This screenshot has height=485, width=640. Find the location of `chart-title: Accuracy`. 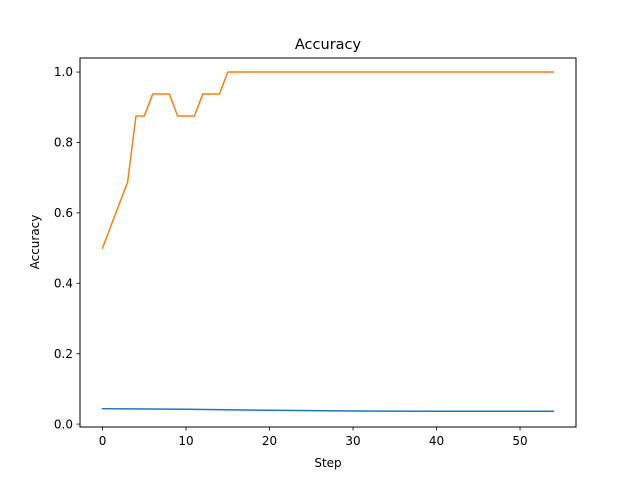

chart-title: Accuracy is located at coordinates (328, 45).